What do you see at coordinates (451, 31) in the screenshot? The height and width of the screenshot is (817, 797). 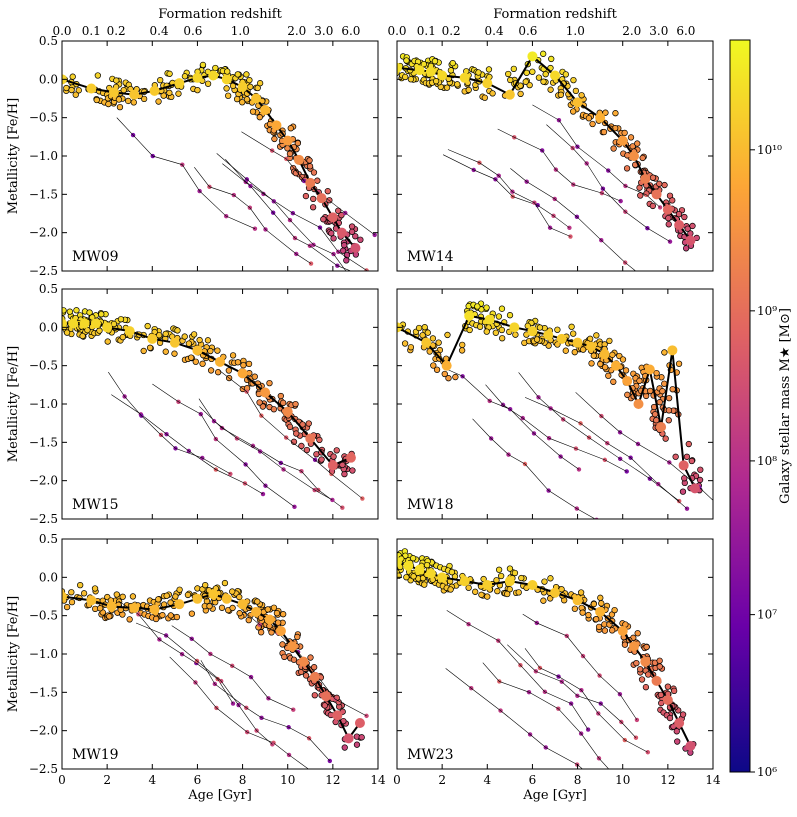 I see `top-tick-label: 0.2` at bounding box center [451, 31].